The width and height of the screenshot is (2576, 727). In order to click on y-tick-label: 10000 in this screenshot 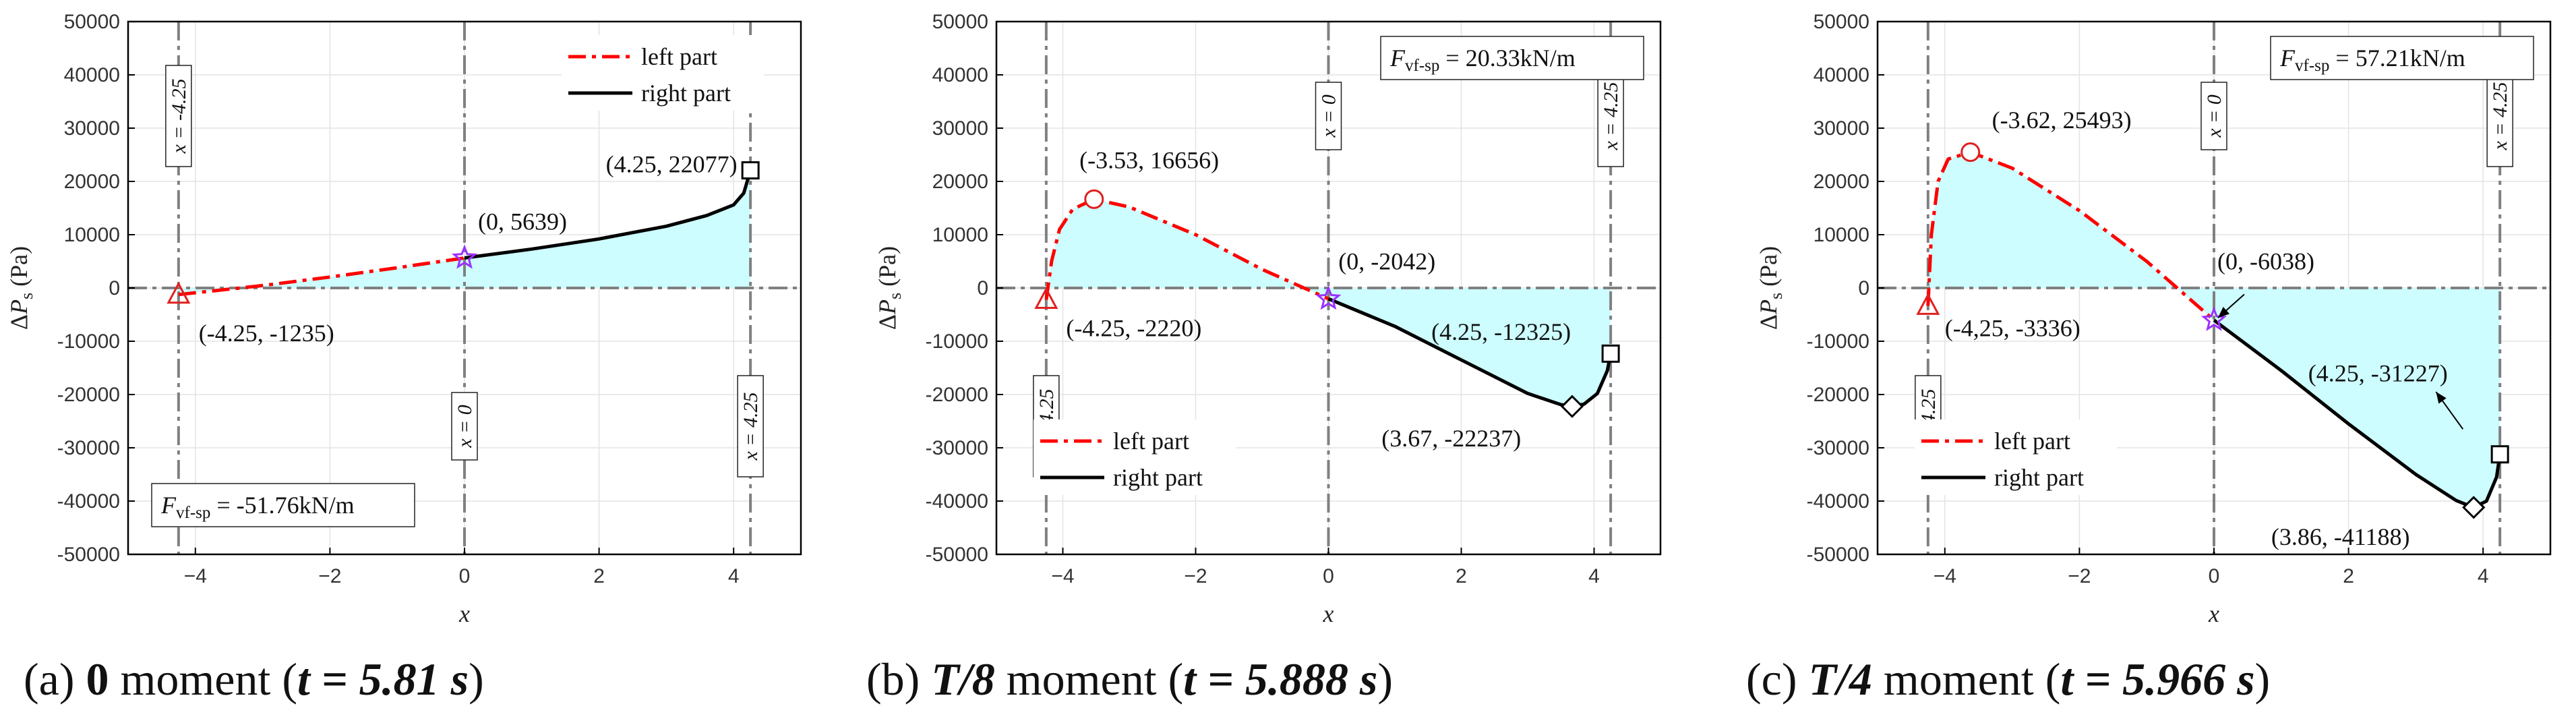, I will do `click(92, 235)`.